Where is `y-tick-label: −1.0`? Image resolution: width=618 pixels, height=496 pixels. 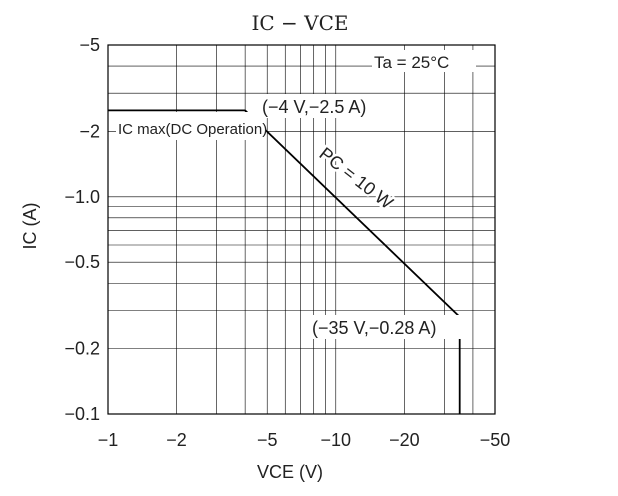
y-tick-label: −1.0 is located at coordinates (82, 197).